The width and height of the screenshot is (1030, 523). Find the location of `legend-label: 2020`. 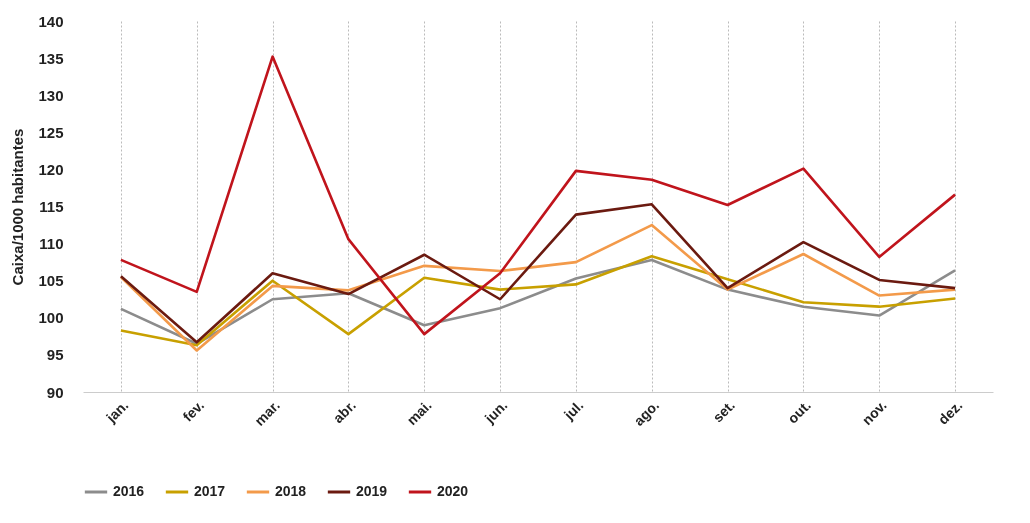

legend-label: 2020 is located at coordinates (453, 491).